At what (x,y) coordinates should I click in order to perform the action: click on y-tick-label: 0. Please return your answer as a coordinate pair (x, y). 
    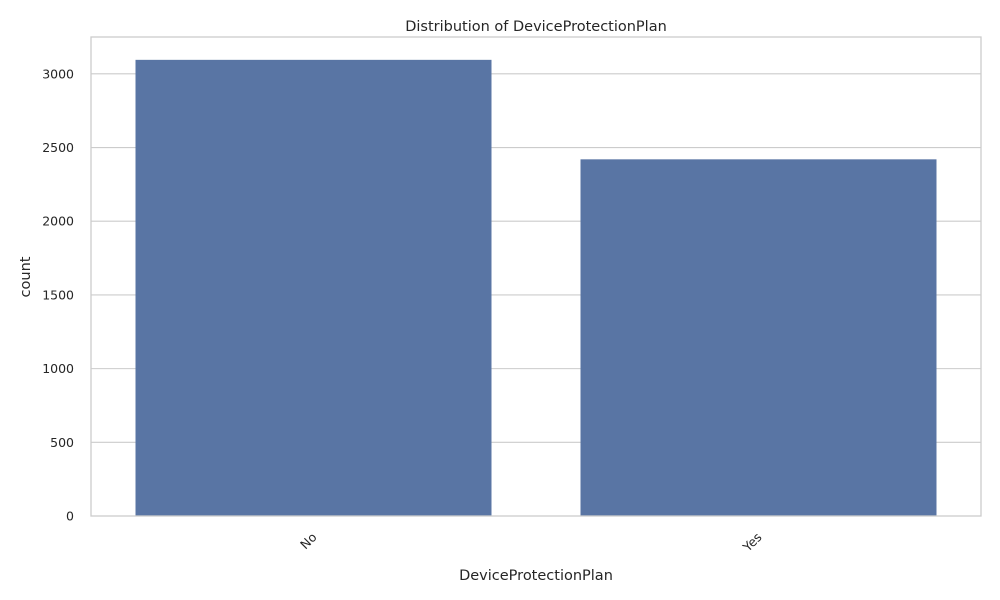
    Looking at the image, I should click on (70, 516).